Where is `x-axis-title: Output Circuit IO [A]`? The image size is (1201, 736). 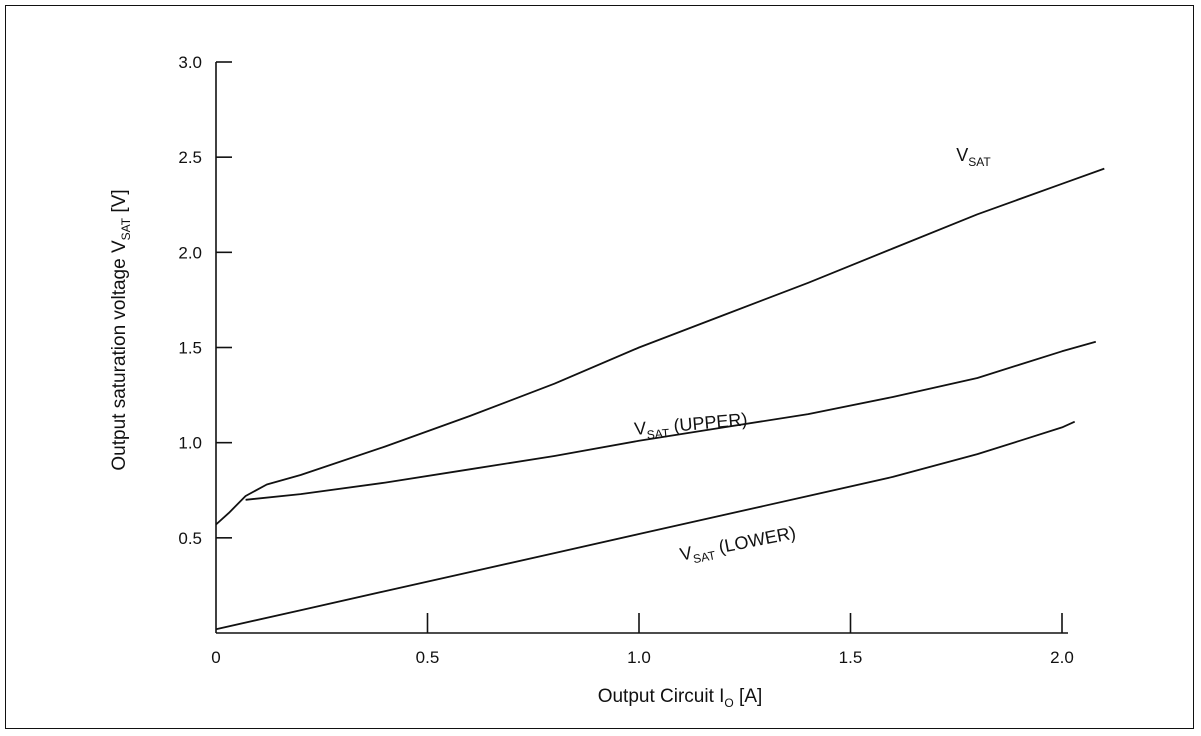
x-axis-title: Output Circuit IO [A] is located at coordinates (680, 698).